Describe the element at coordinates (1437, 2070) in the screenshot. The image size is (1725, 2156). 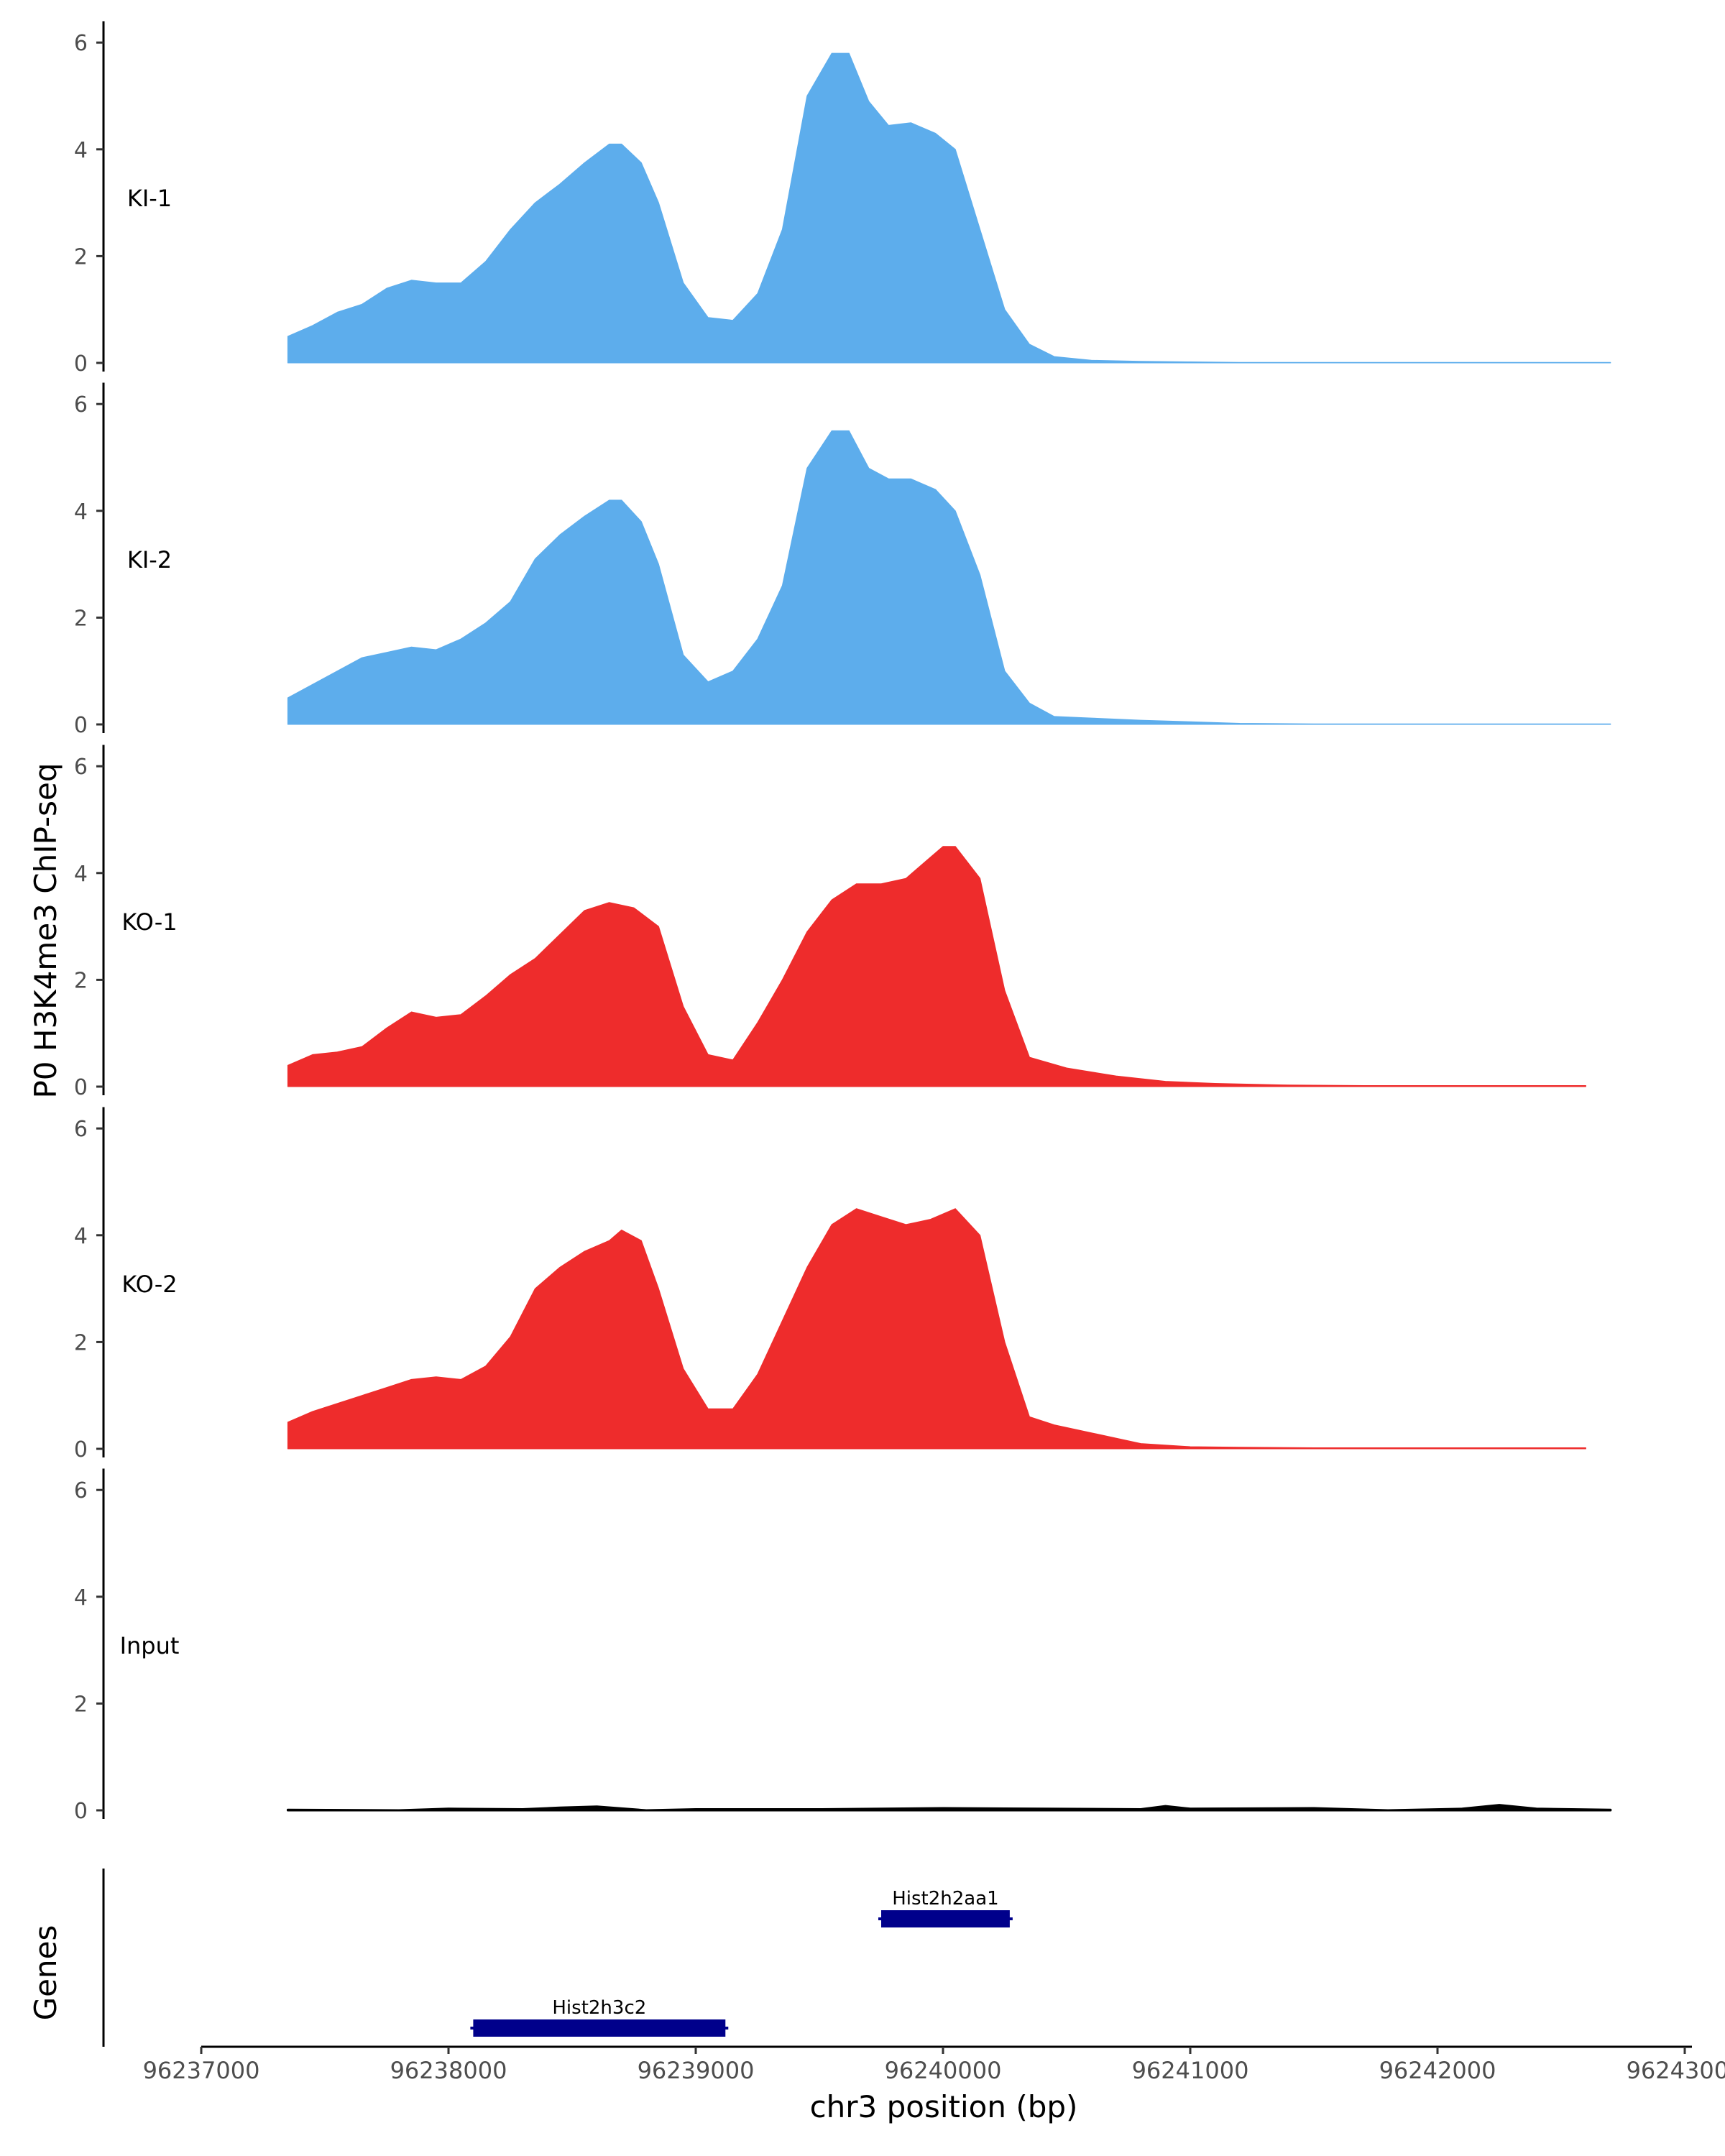
I see `x-tick-label: 96242000` at that location.